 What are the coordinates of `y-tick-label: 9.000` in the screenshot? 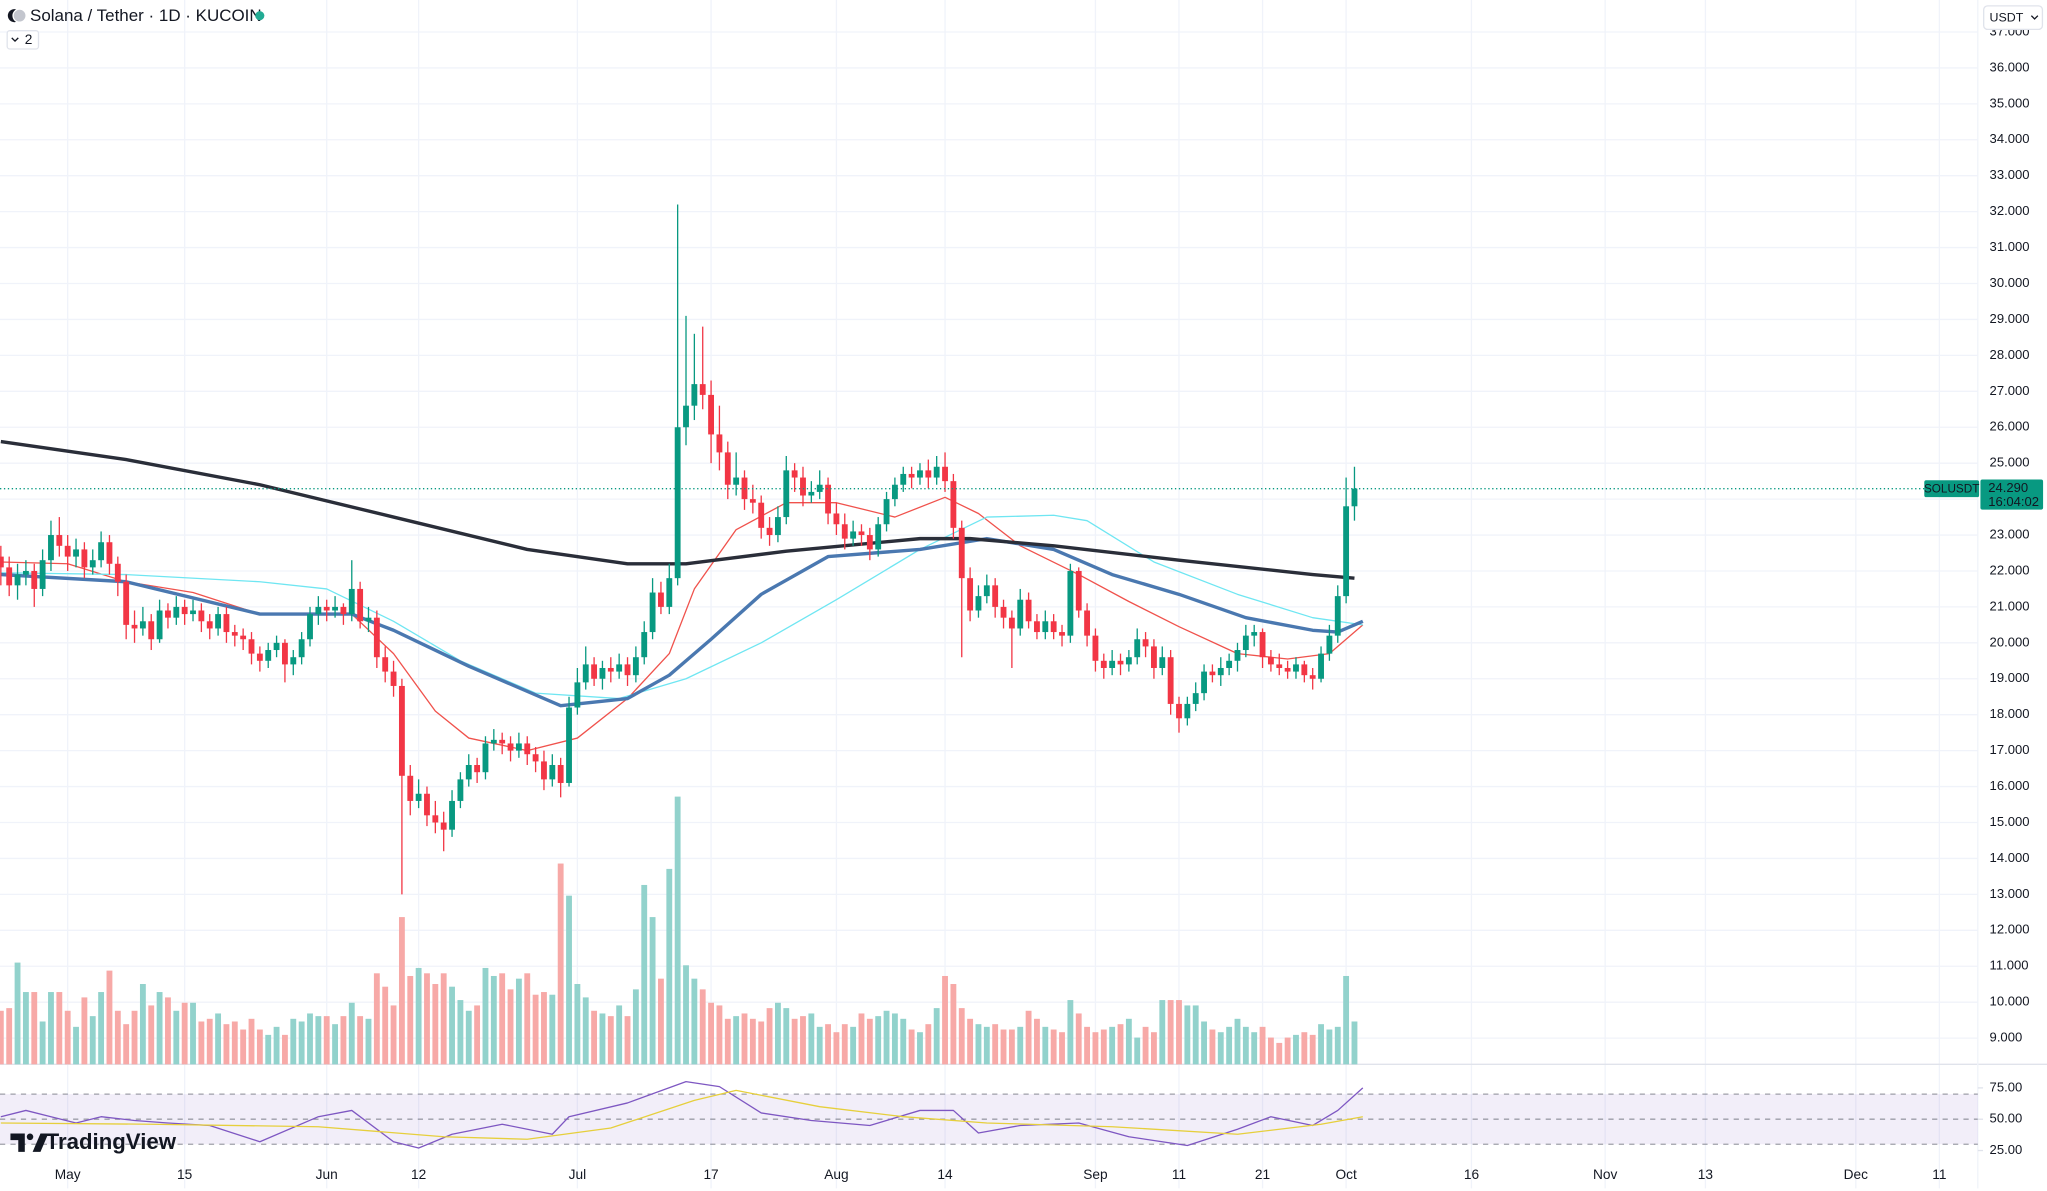 It's located at (2006, 1037).